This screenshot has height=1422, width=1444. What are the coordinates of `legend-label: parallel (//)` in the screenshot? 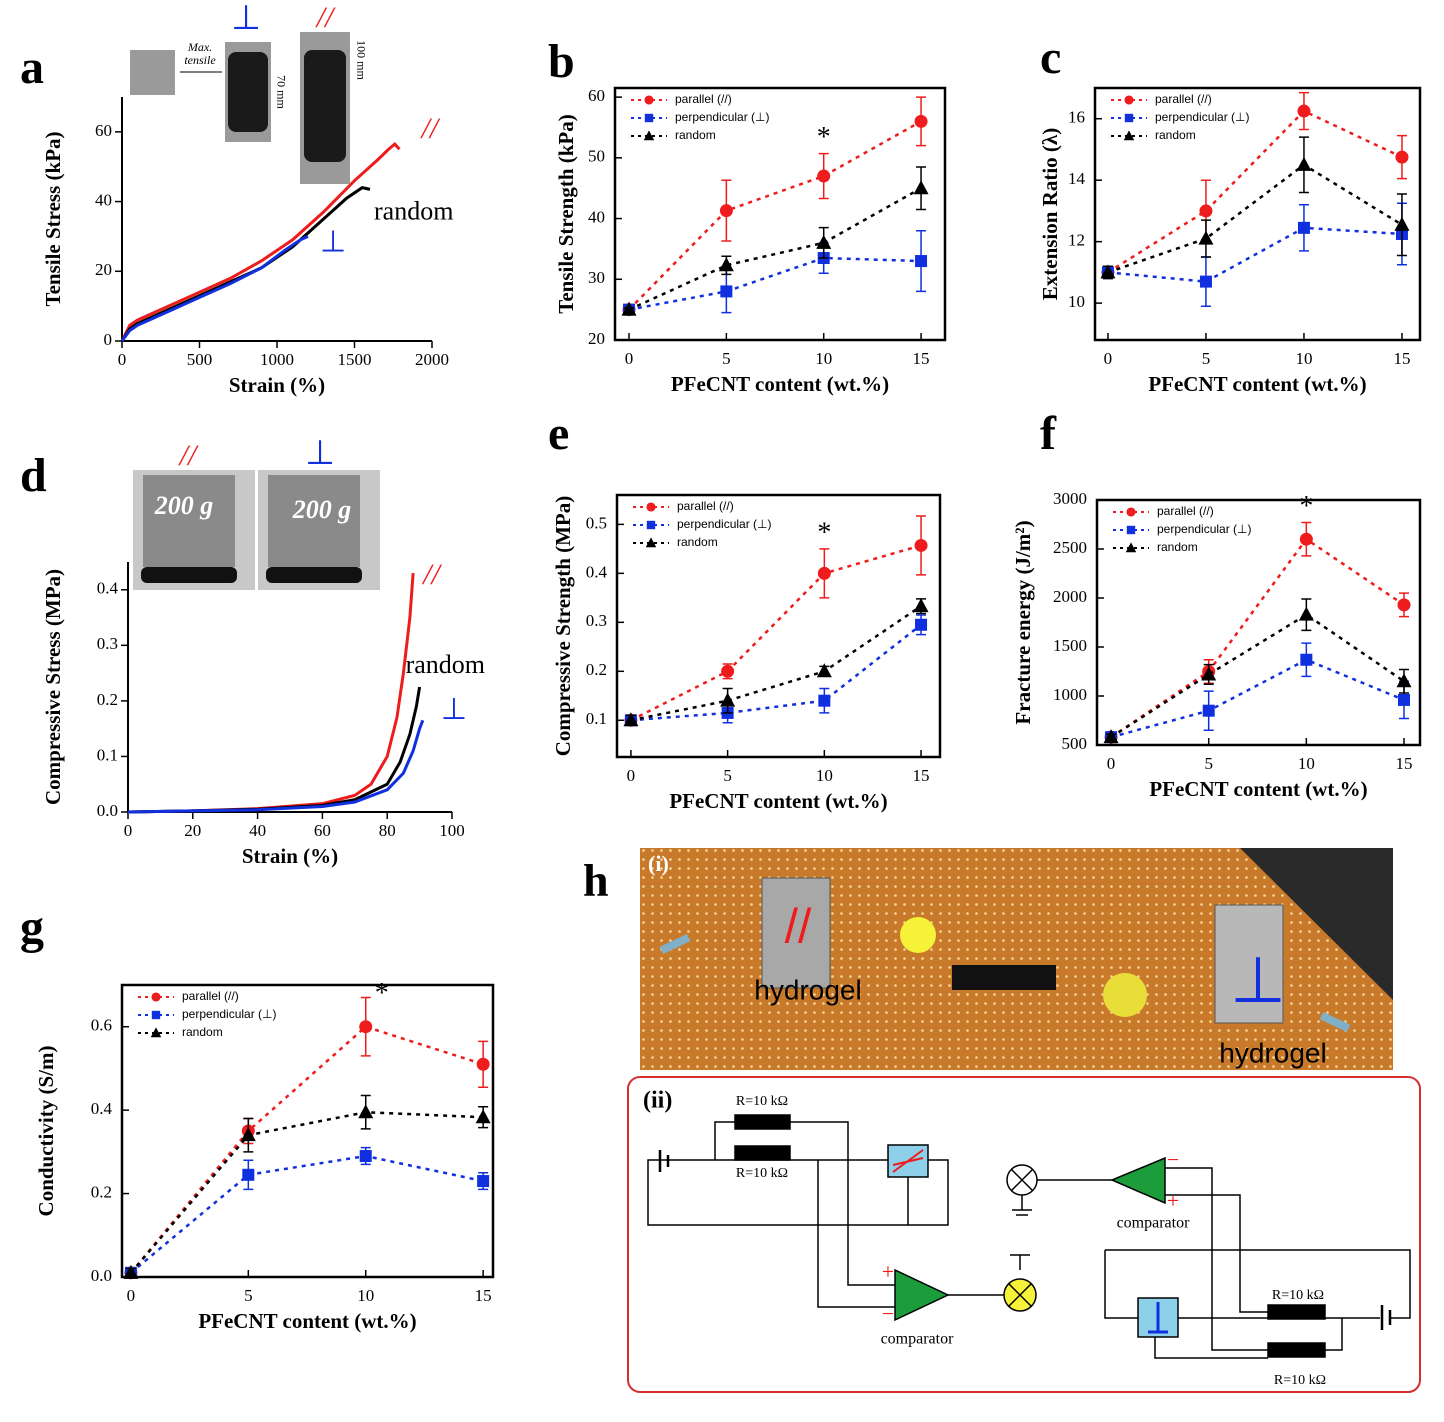 It's located at (703, 99).